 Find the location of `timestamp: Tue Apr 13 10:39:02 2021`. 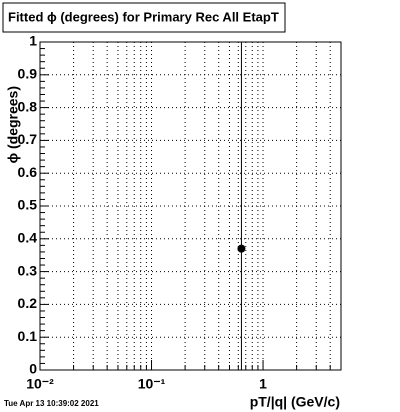

timestamp: Tue Apr 13 10:39:02 2021 is located at coordinates (51, 403).